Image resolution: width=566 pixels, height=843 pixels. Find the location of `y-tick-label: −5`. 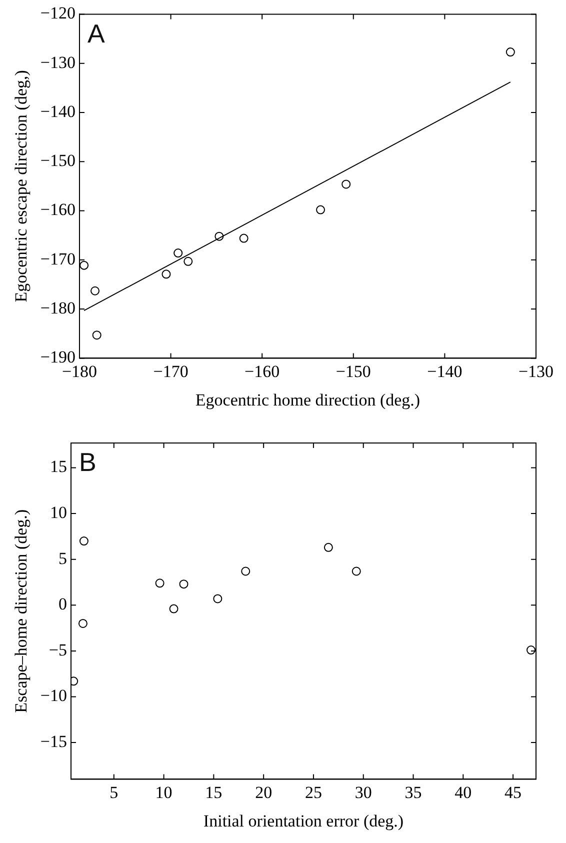

y-tick-label: −5 is located at coordinates (57, 650).